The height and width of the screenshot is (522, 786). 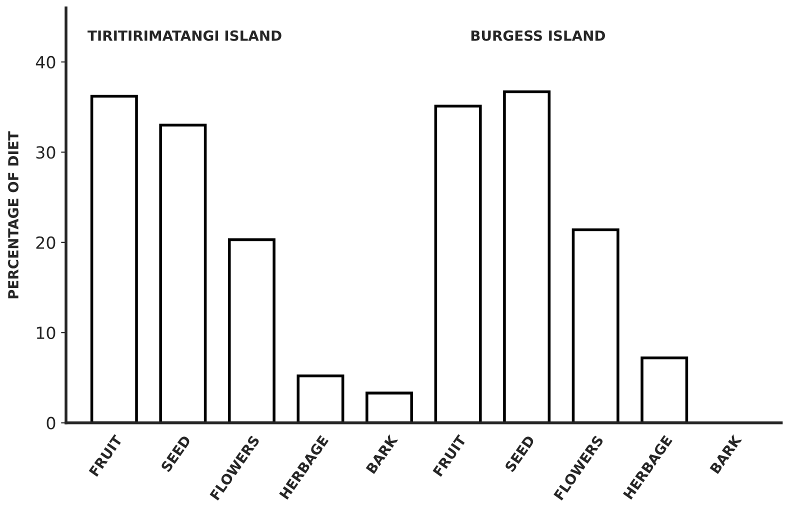 I want to click on annotation: BURGESS ISLAND, so click(x=538, y=35).